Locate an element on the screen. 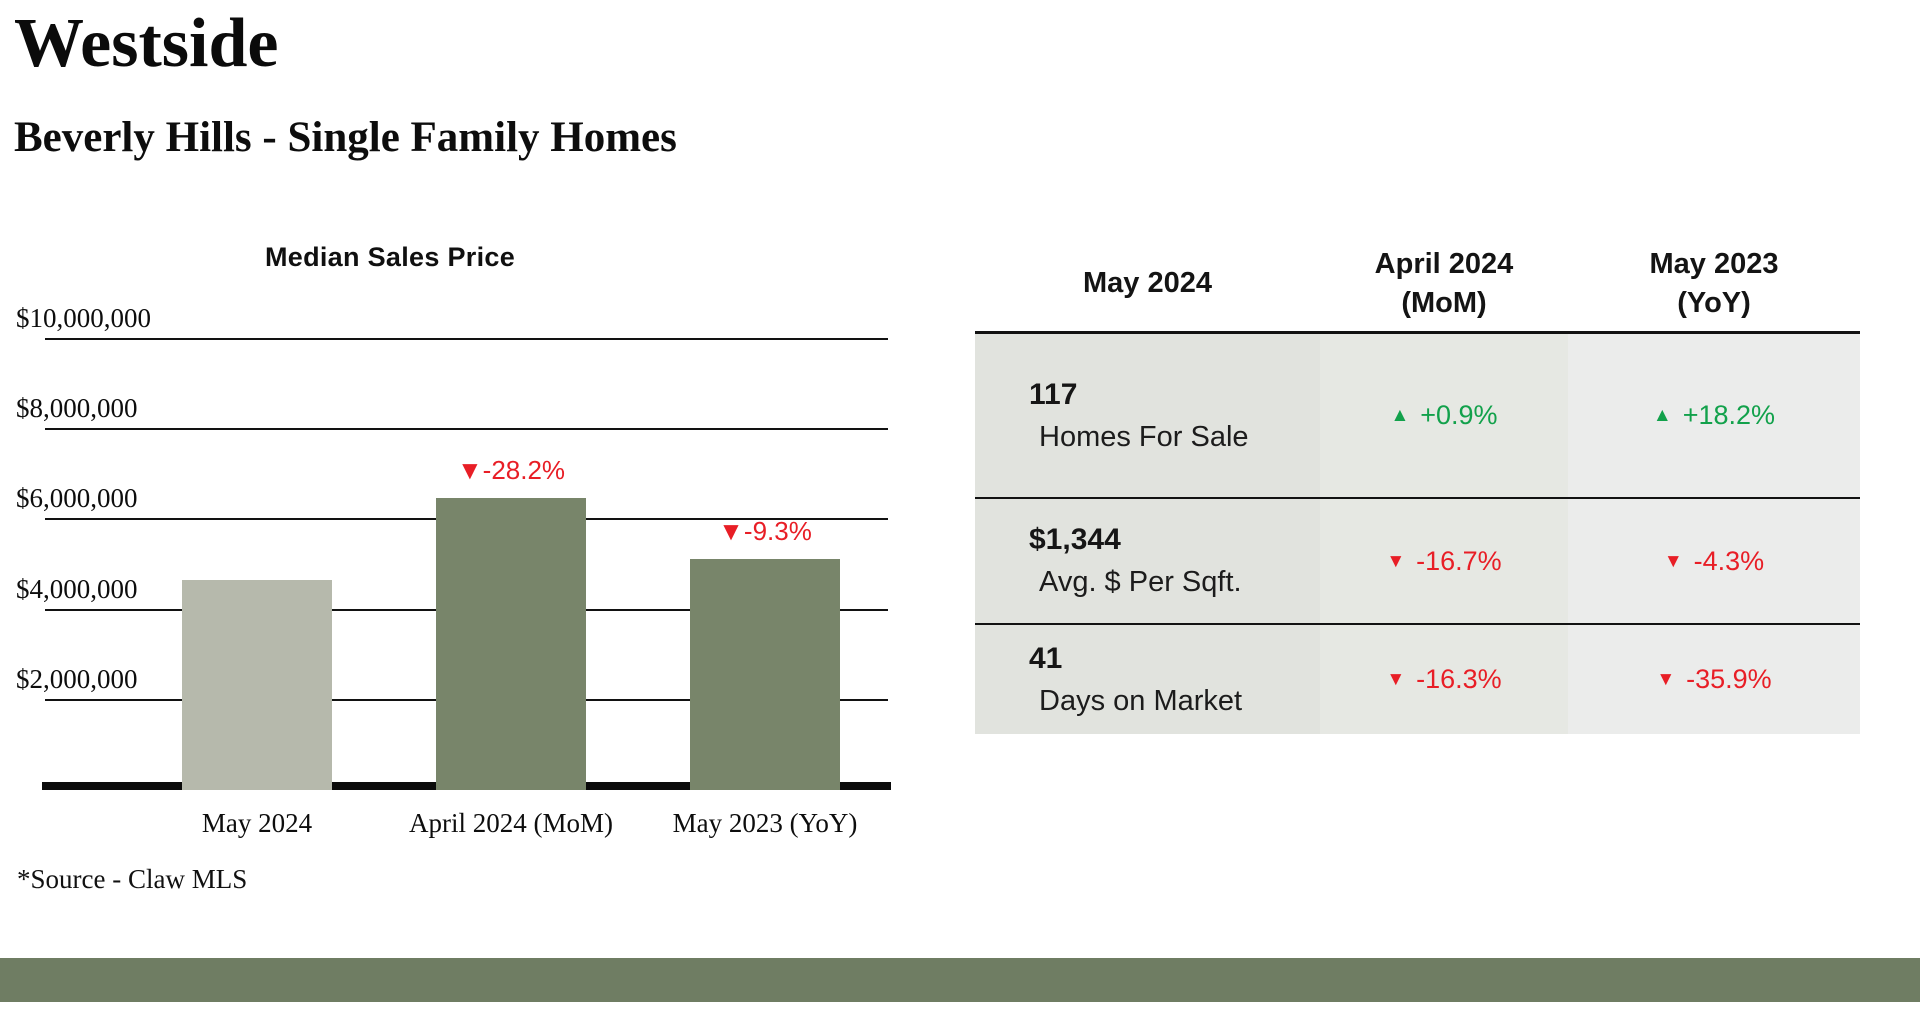 Image resolution: width=1920 pixels, height=1017 pixels. bar-april-2024-mom- is located at coordinates (511, 644).